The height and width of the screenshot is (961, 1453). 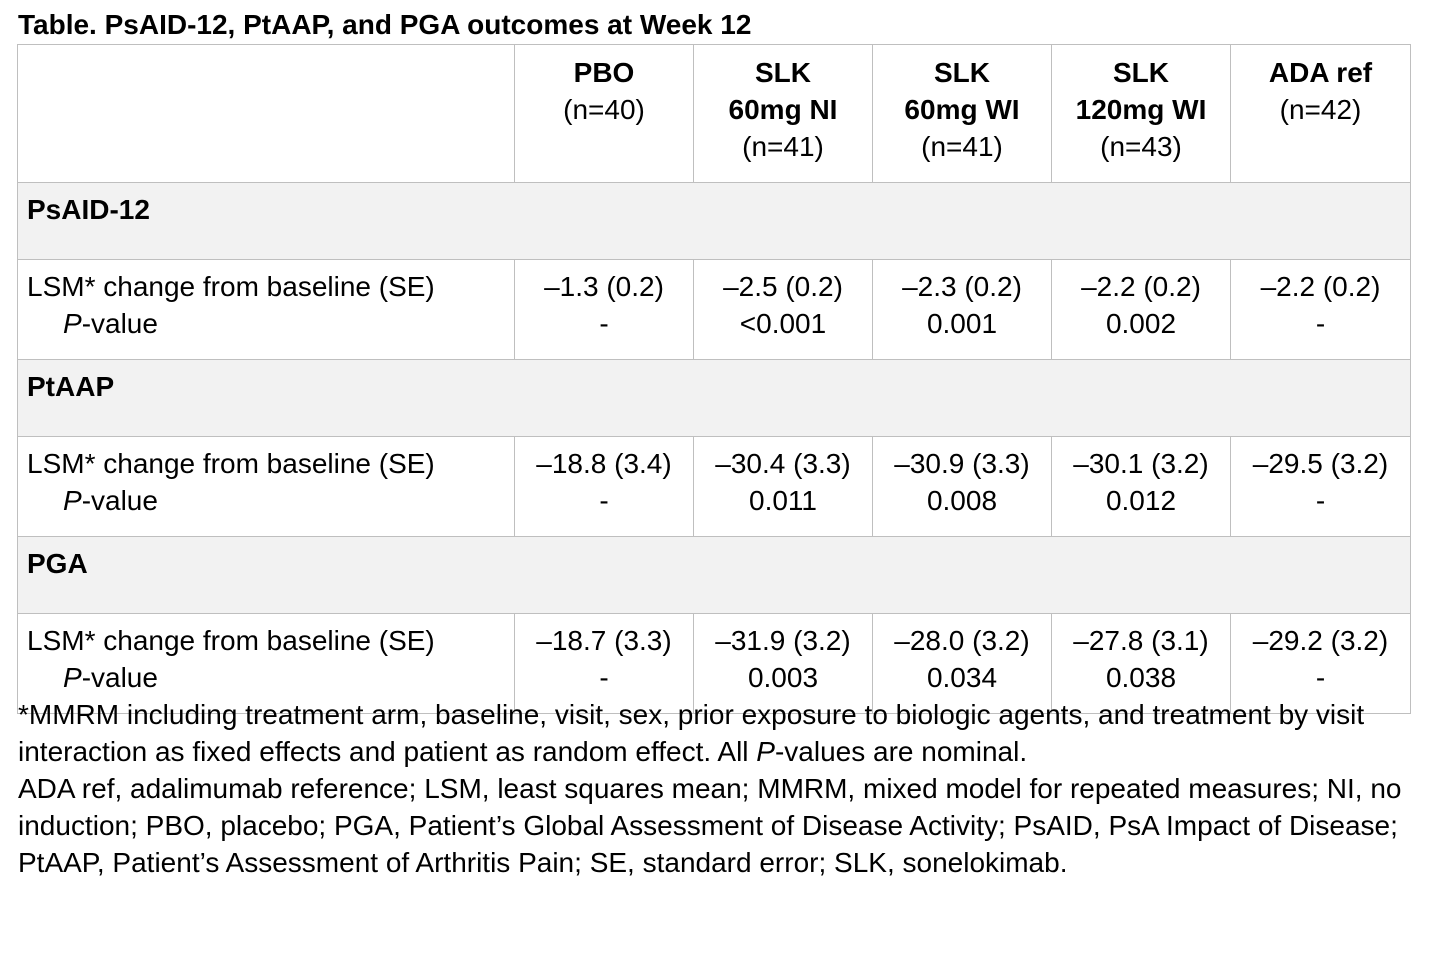 I want to click on column-header-ada-ref: ADA ref (n=42), so click(x=1320, y=113).